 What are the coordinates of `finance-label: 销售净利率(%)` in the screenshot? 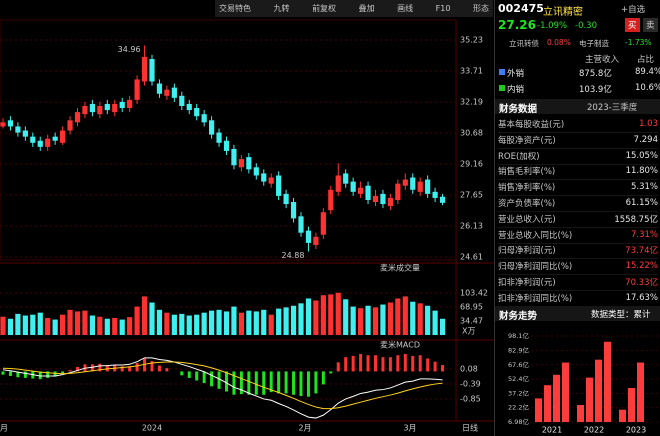 It's located at (527, 188).